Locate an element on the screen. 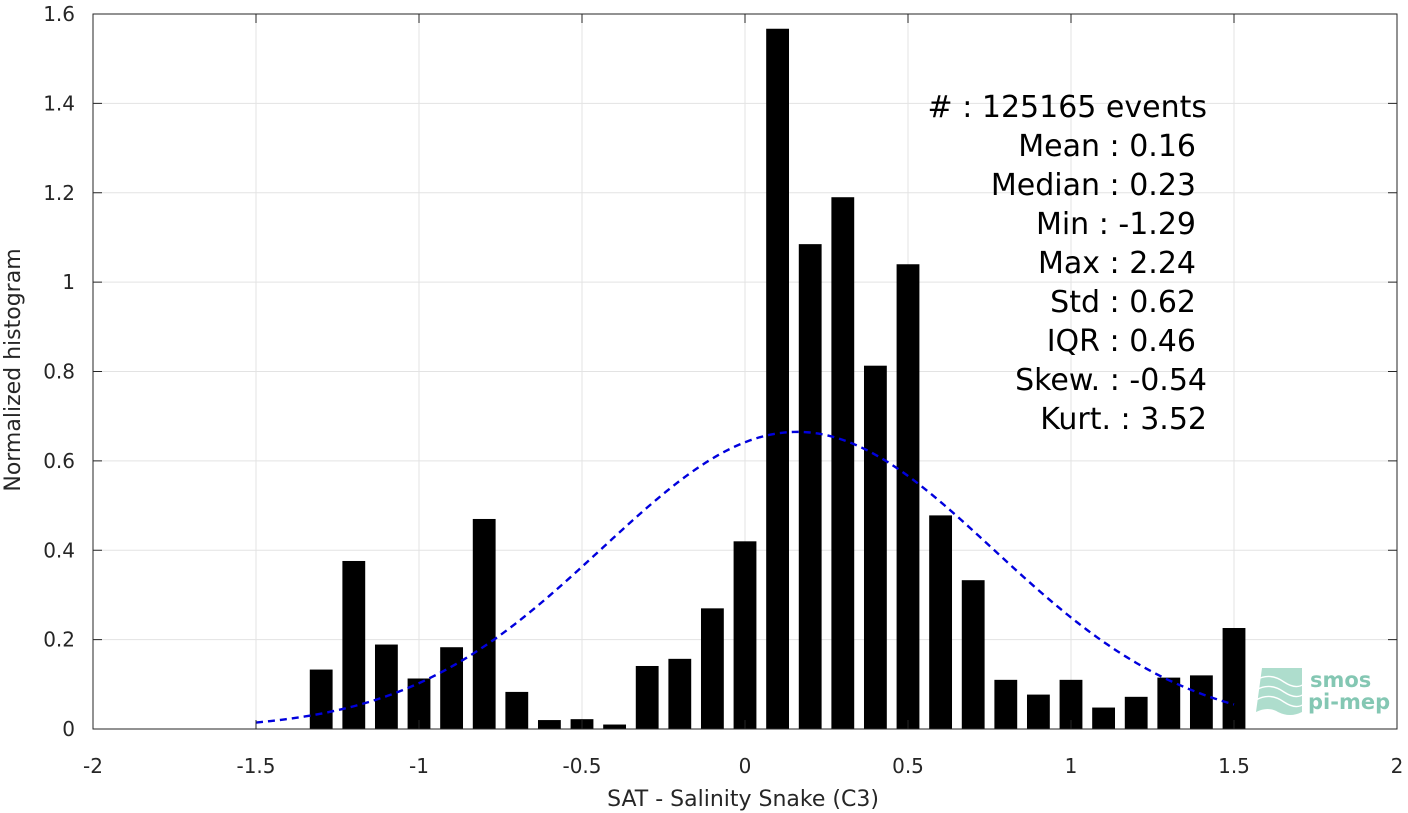 This screenshot has width=1408, height=813. smos-pimep-logo: smos pi-mep is located at coordinates (1322, 691).